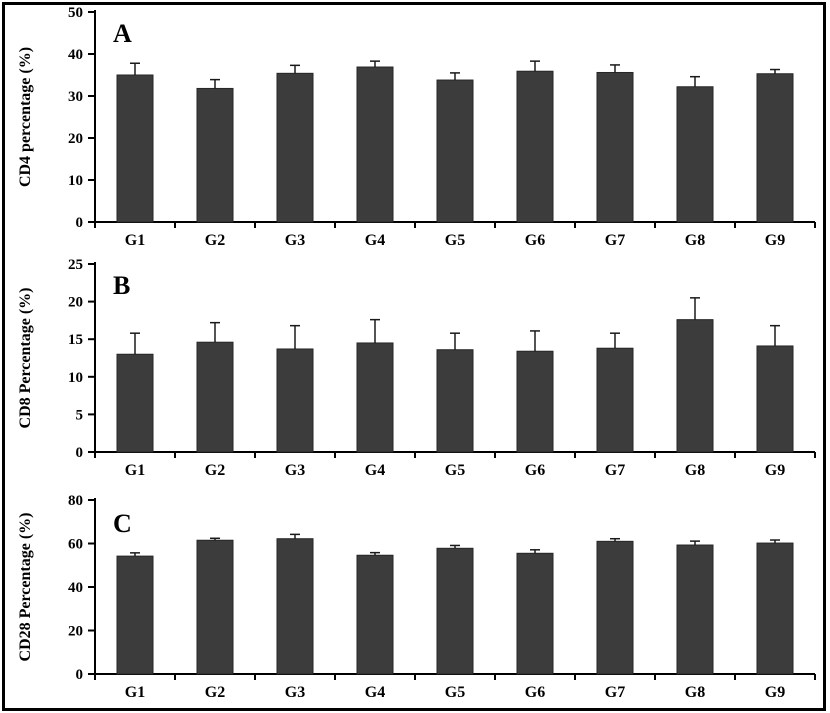 The height and width of the screenshot is (713, 830). I want to click on y-axis-title: CD28 Percentage (%), so click(25, 587).